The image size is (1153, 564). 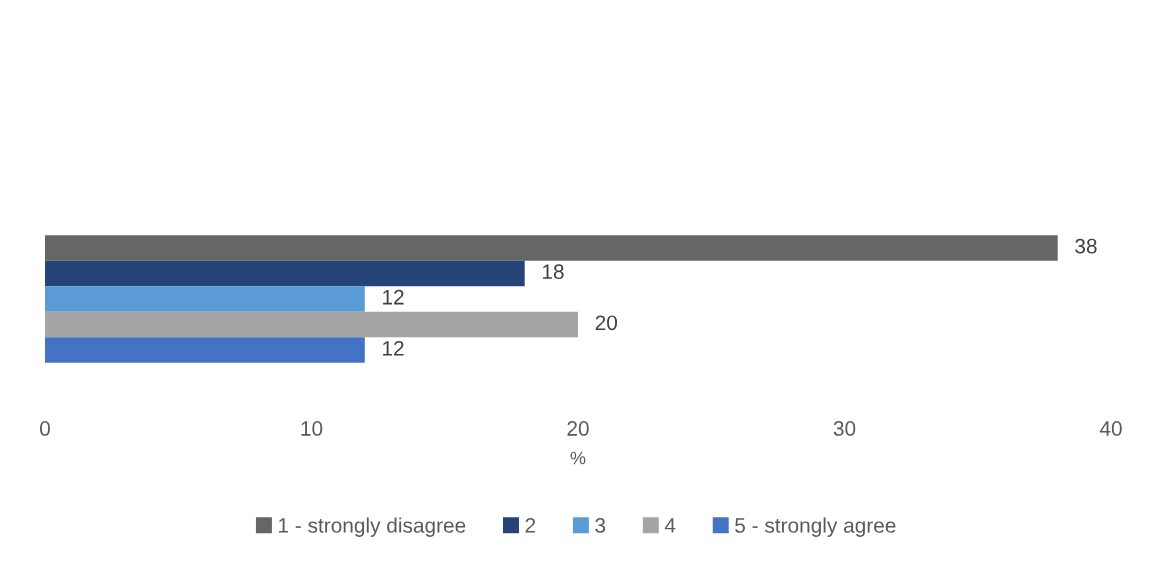 I want to click on data-label: 20, so click(x=606, y=323).